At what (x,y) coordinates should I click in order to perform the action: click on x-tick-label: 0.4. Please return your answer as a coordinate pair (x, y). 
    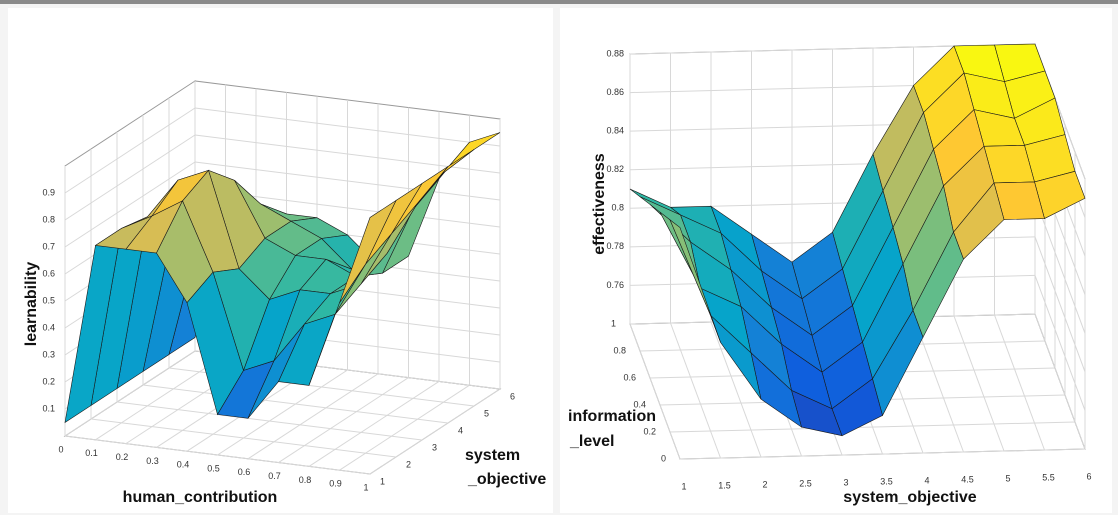
    Looking at the image, I should click on (183, 465).